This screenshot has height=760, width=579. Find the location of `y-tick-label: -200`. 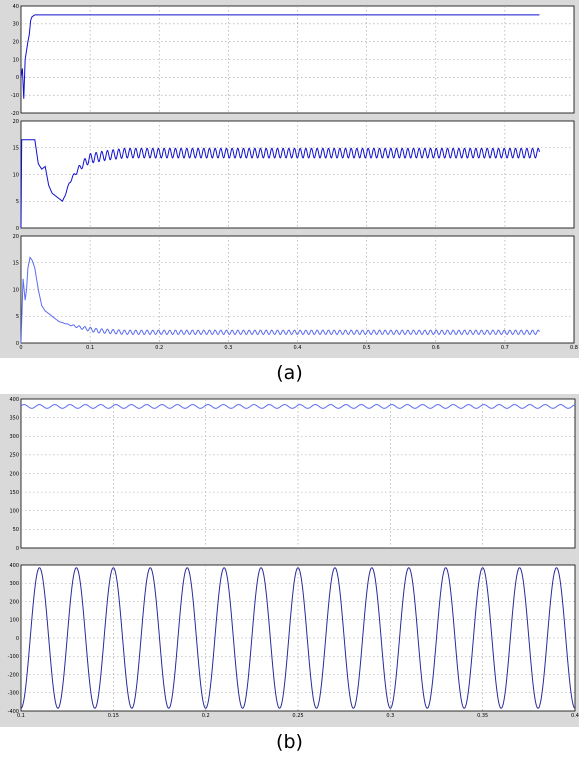

y-tick-label: -200 is located at coordinates (13, 675).